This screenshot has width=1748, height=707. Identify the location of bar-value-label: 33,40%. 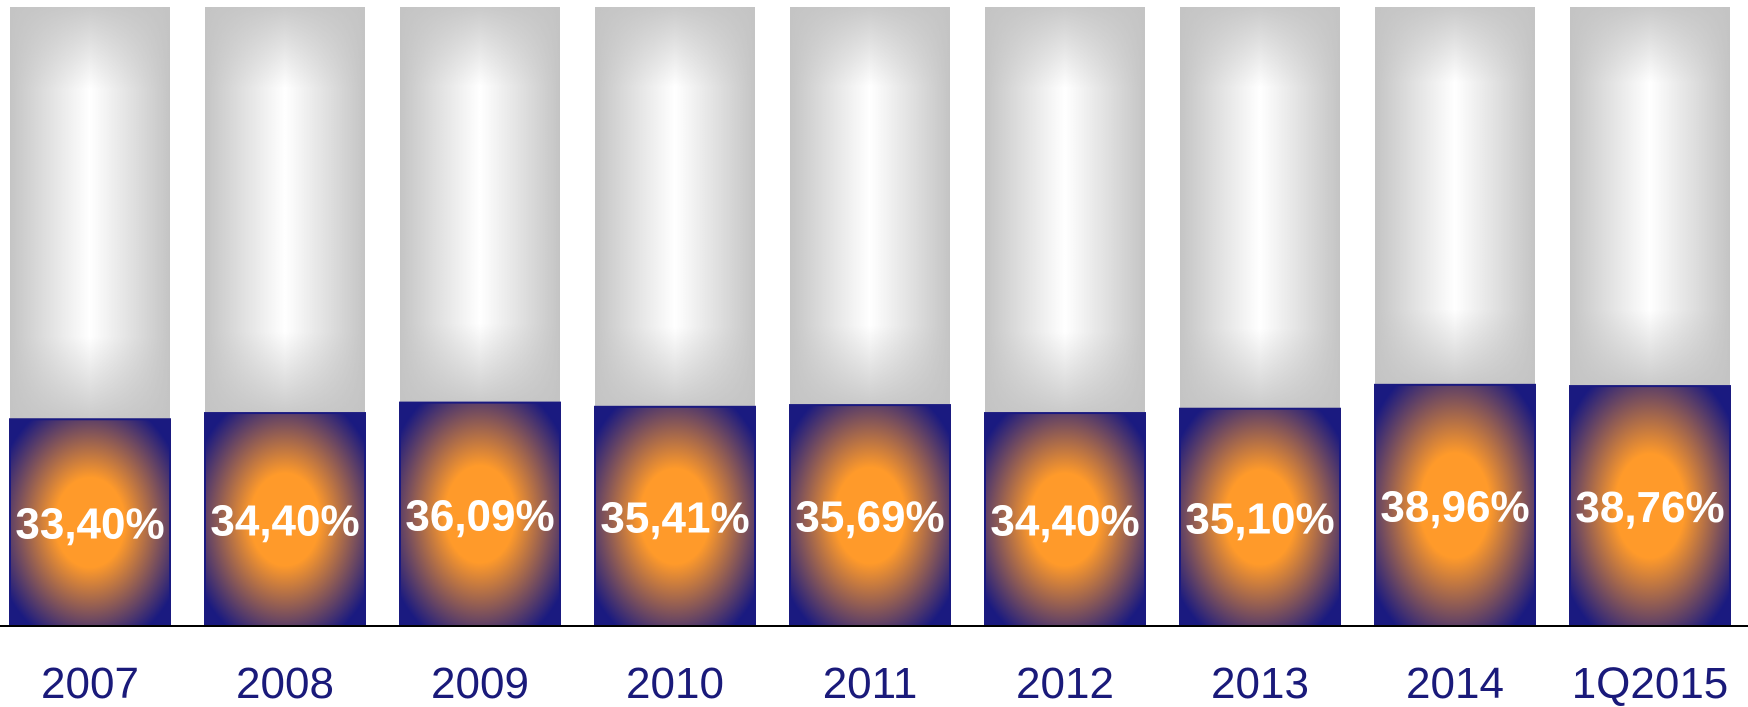
(89, 524).